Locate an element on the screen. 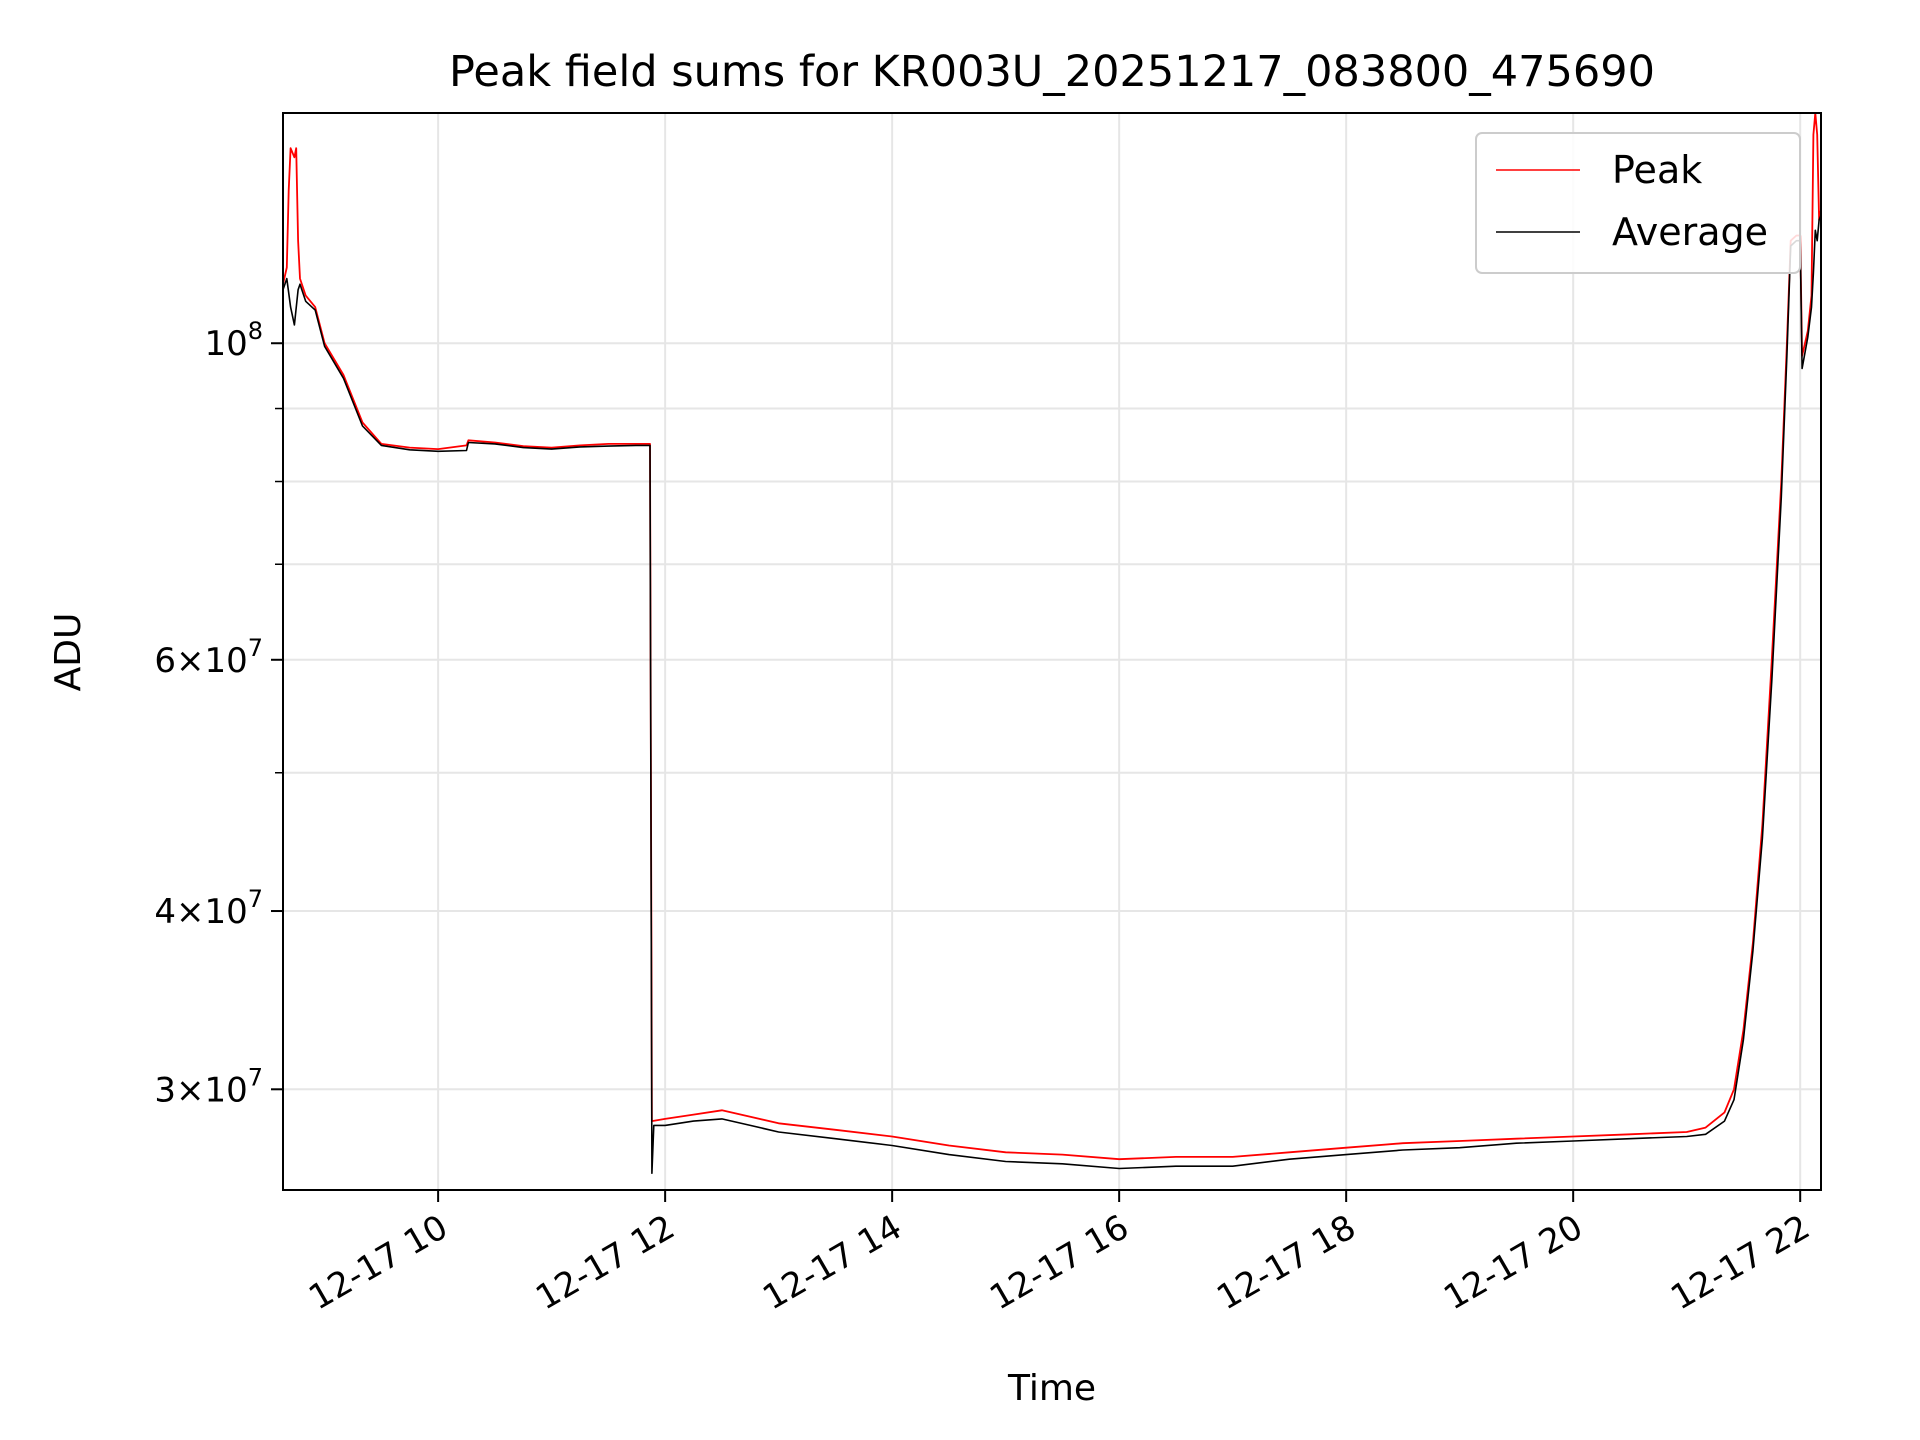 The height and width of the screenshot is (1440, 1920). y-tick-label: 4×107 is located at coordinates (208, 908).